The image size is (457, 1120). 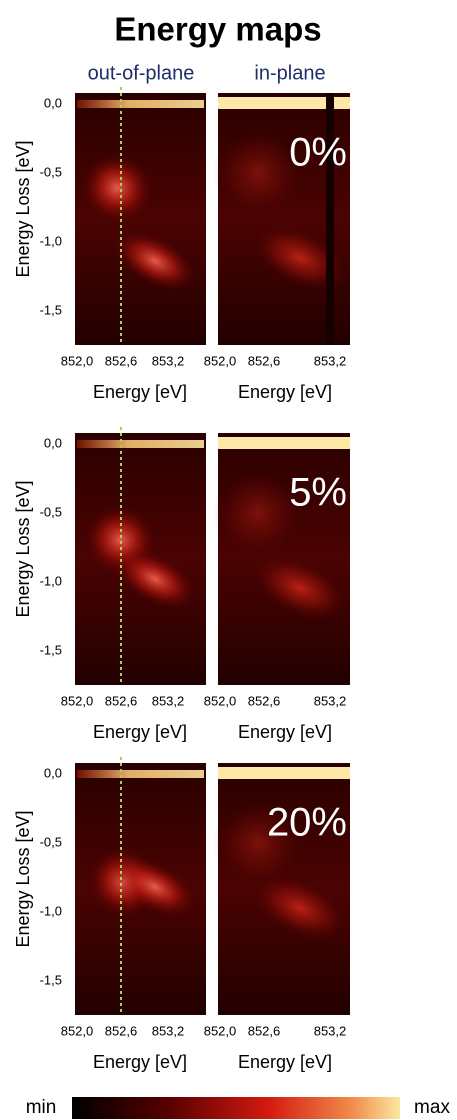 I want to click on strain-label: 20%, so click(x=307, y=823).